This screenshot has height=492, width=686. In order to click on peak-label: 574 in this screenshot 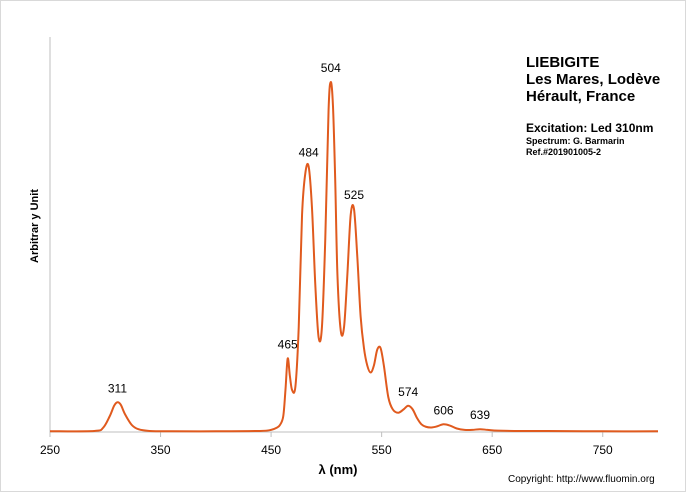, I will do `click(408, 392)`.